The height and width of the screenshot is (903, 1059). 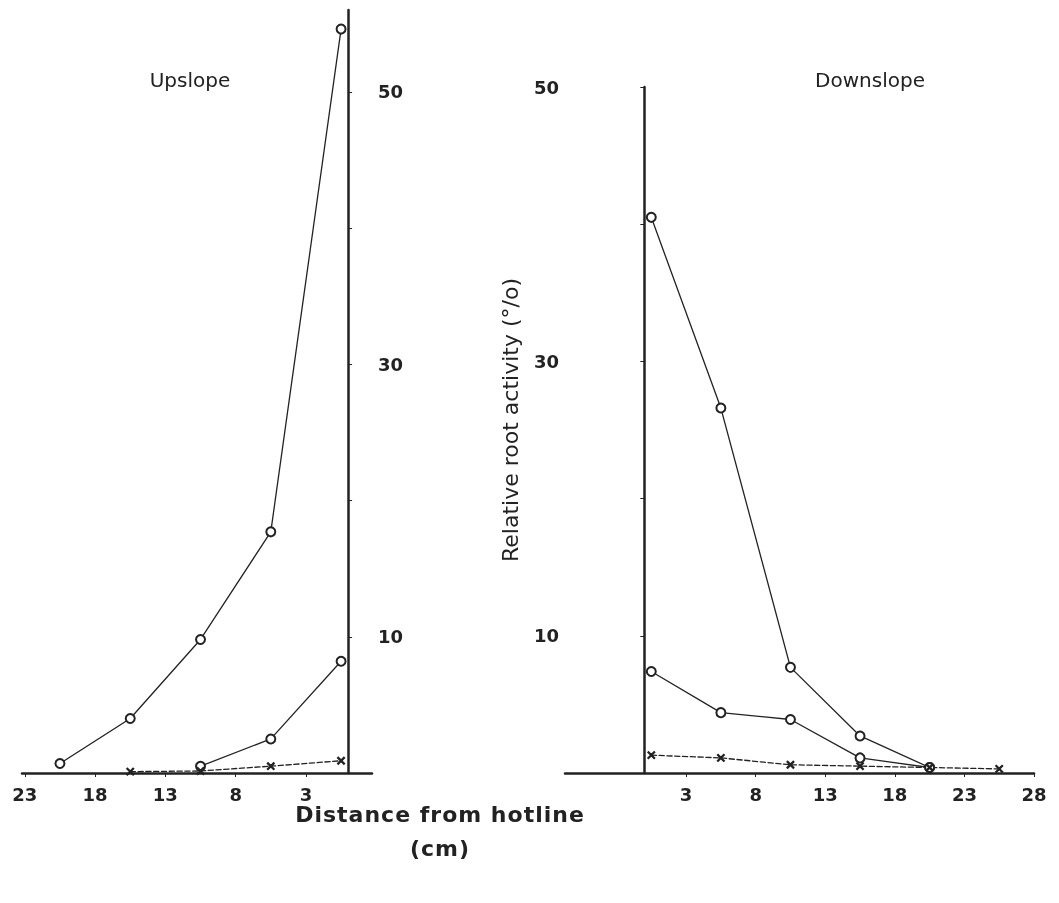 What do you see at coordinates (870, 80) in the screenshot?
I see `chart-title: Downslope` at bounding box center [870, 80].